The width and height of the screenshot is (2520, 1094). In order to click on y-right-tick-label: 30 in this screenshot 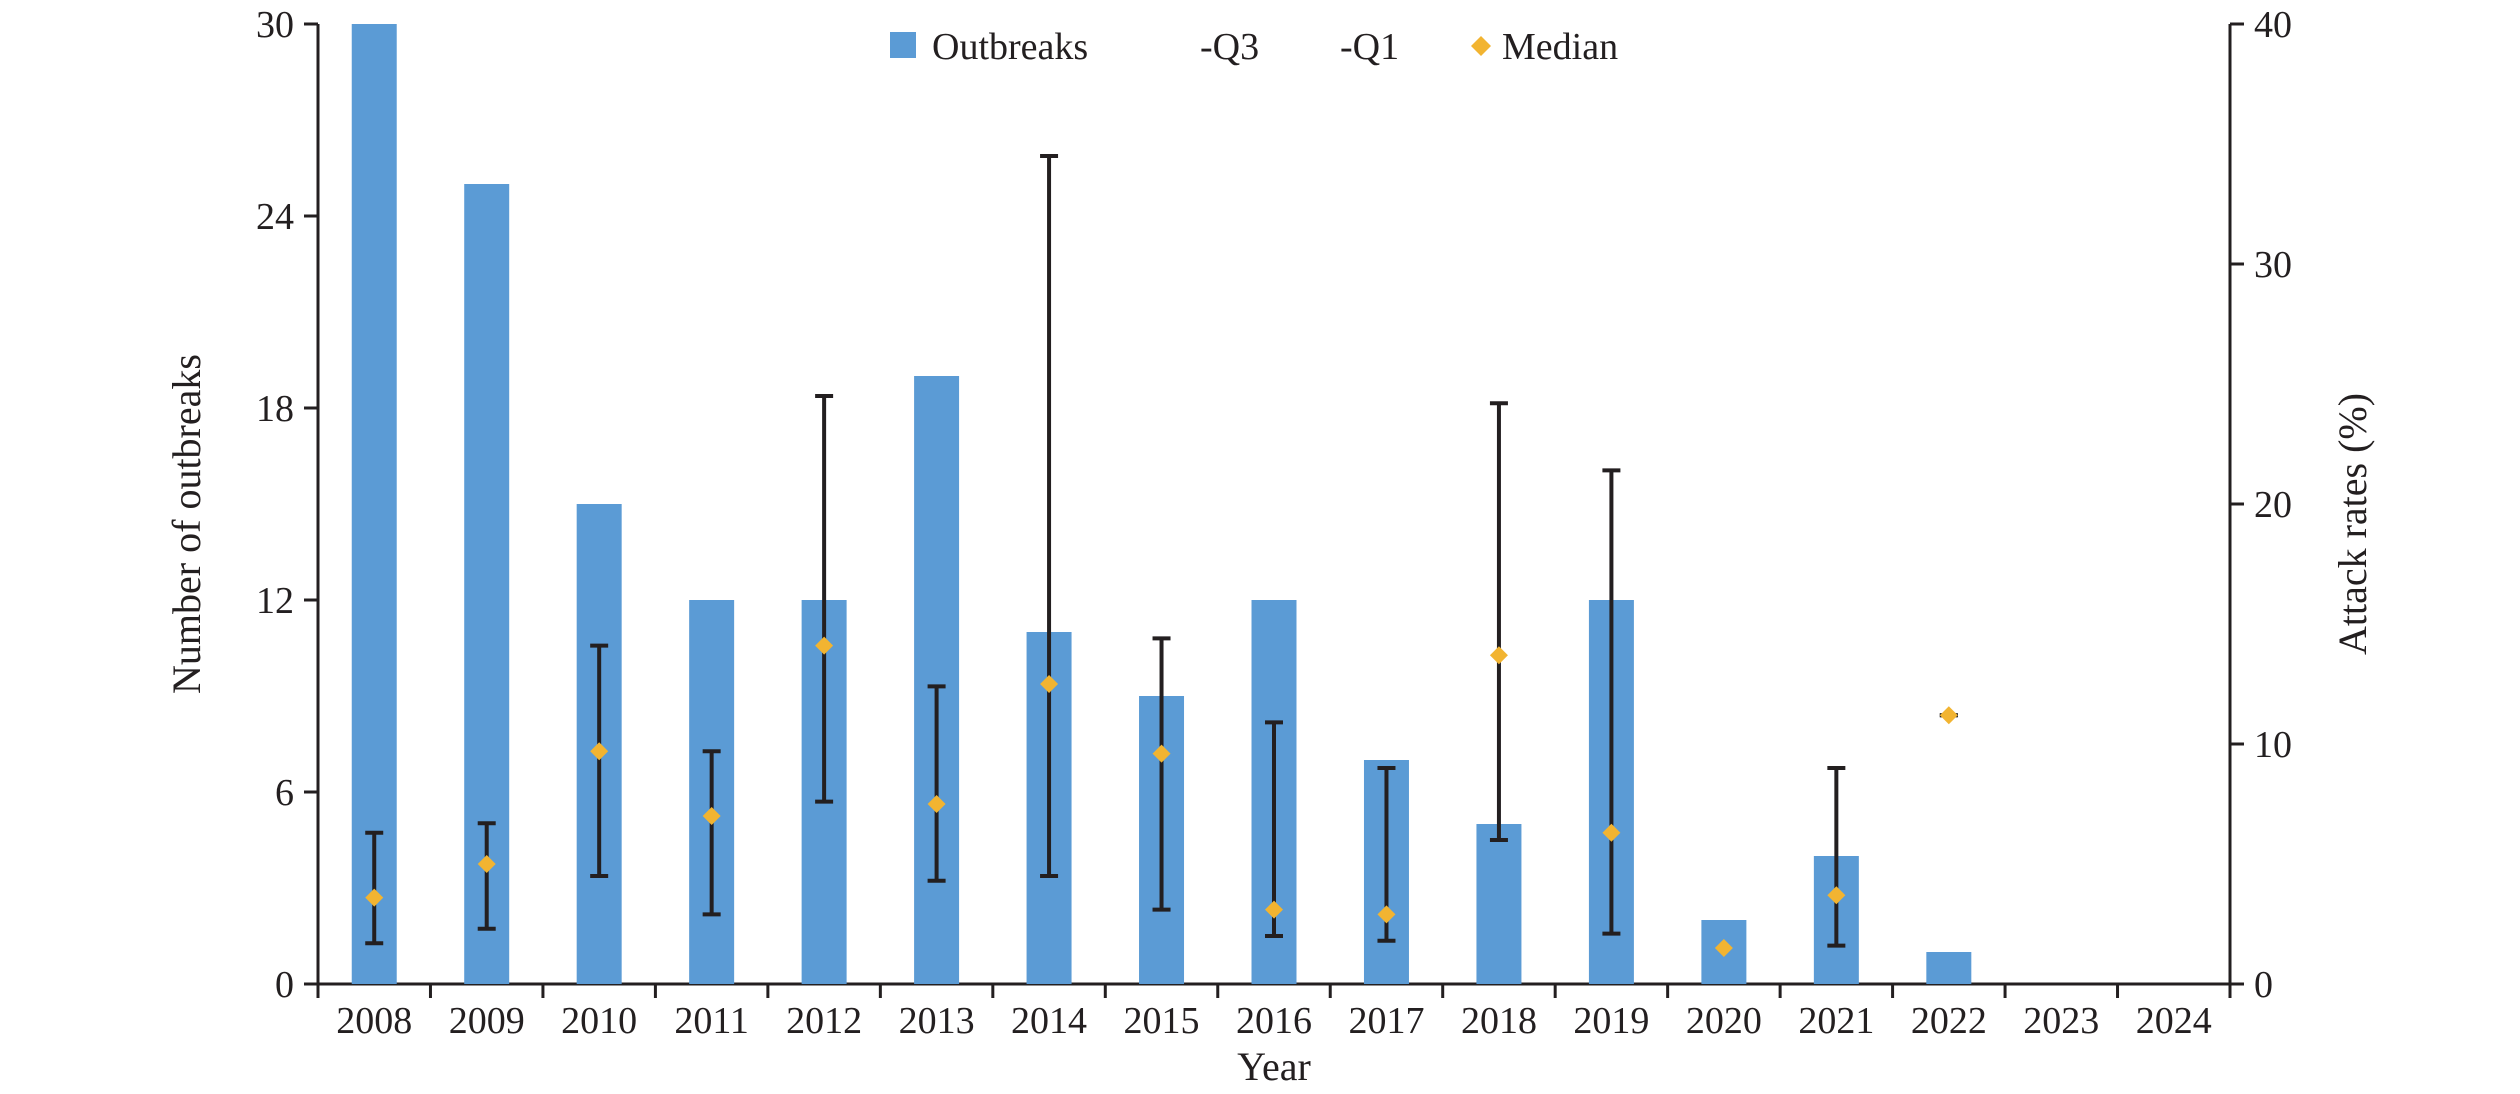, I will do `click(2273, 265)`.